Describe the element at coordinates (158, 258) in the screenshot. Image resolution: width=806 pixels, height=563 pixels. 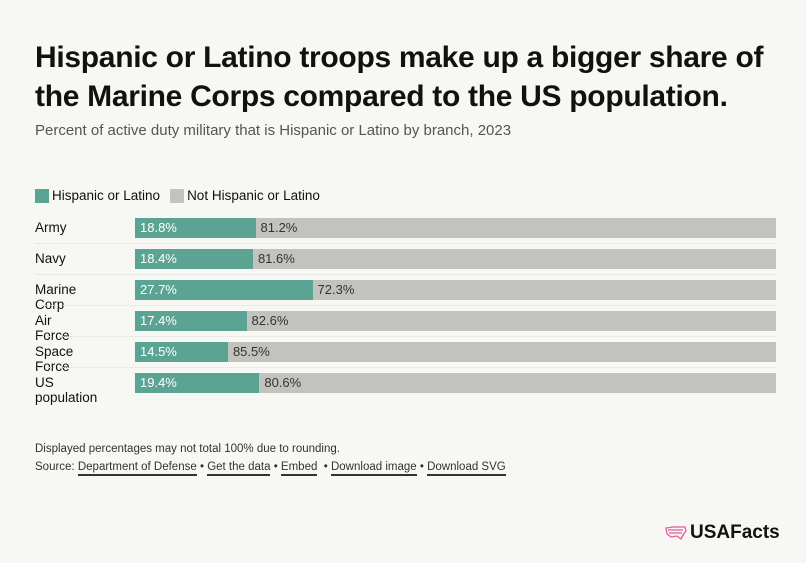
I see `data-label: 18.4%` at that location.